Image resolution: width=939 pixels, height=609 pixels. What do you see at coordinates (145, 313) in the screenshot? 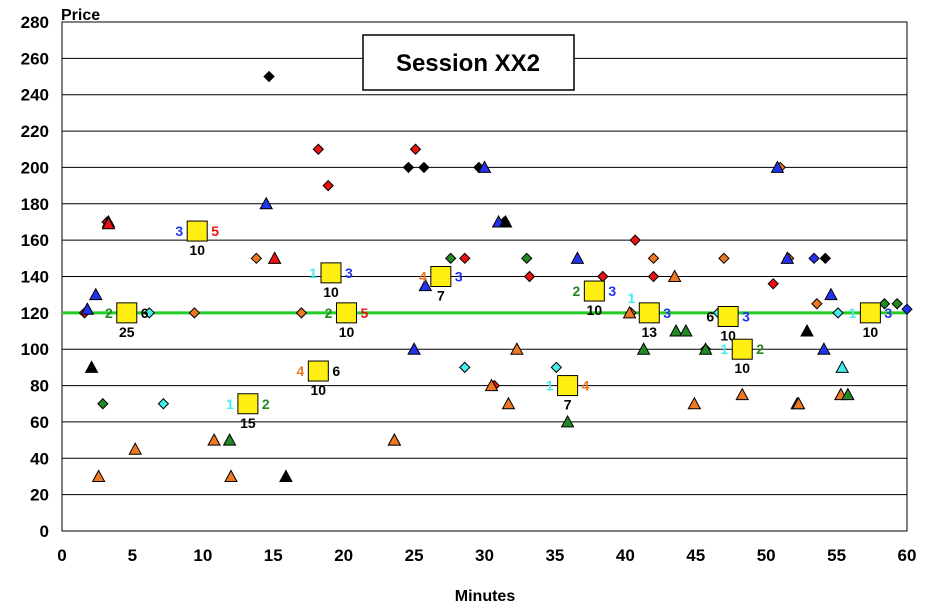
I see `marker-right-label: 6` at bounding box center [145, 313].